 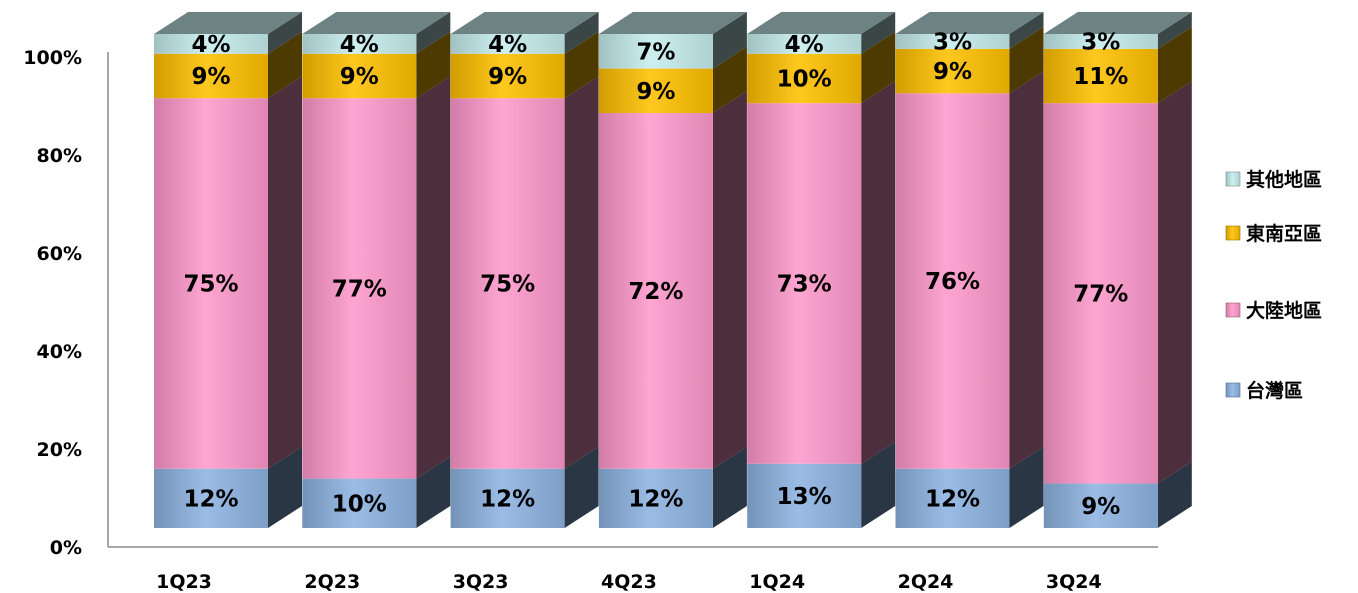 What do you see at coordinates (481, 582) in the screenshot?
I see `x-category-label: 3Q23` at bounding box center [481, 582].